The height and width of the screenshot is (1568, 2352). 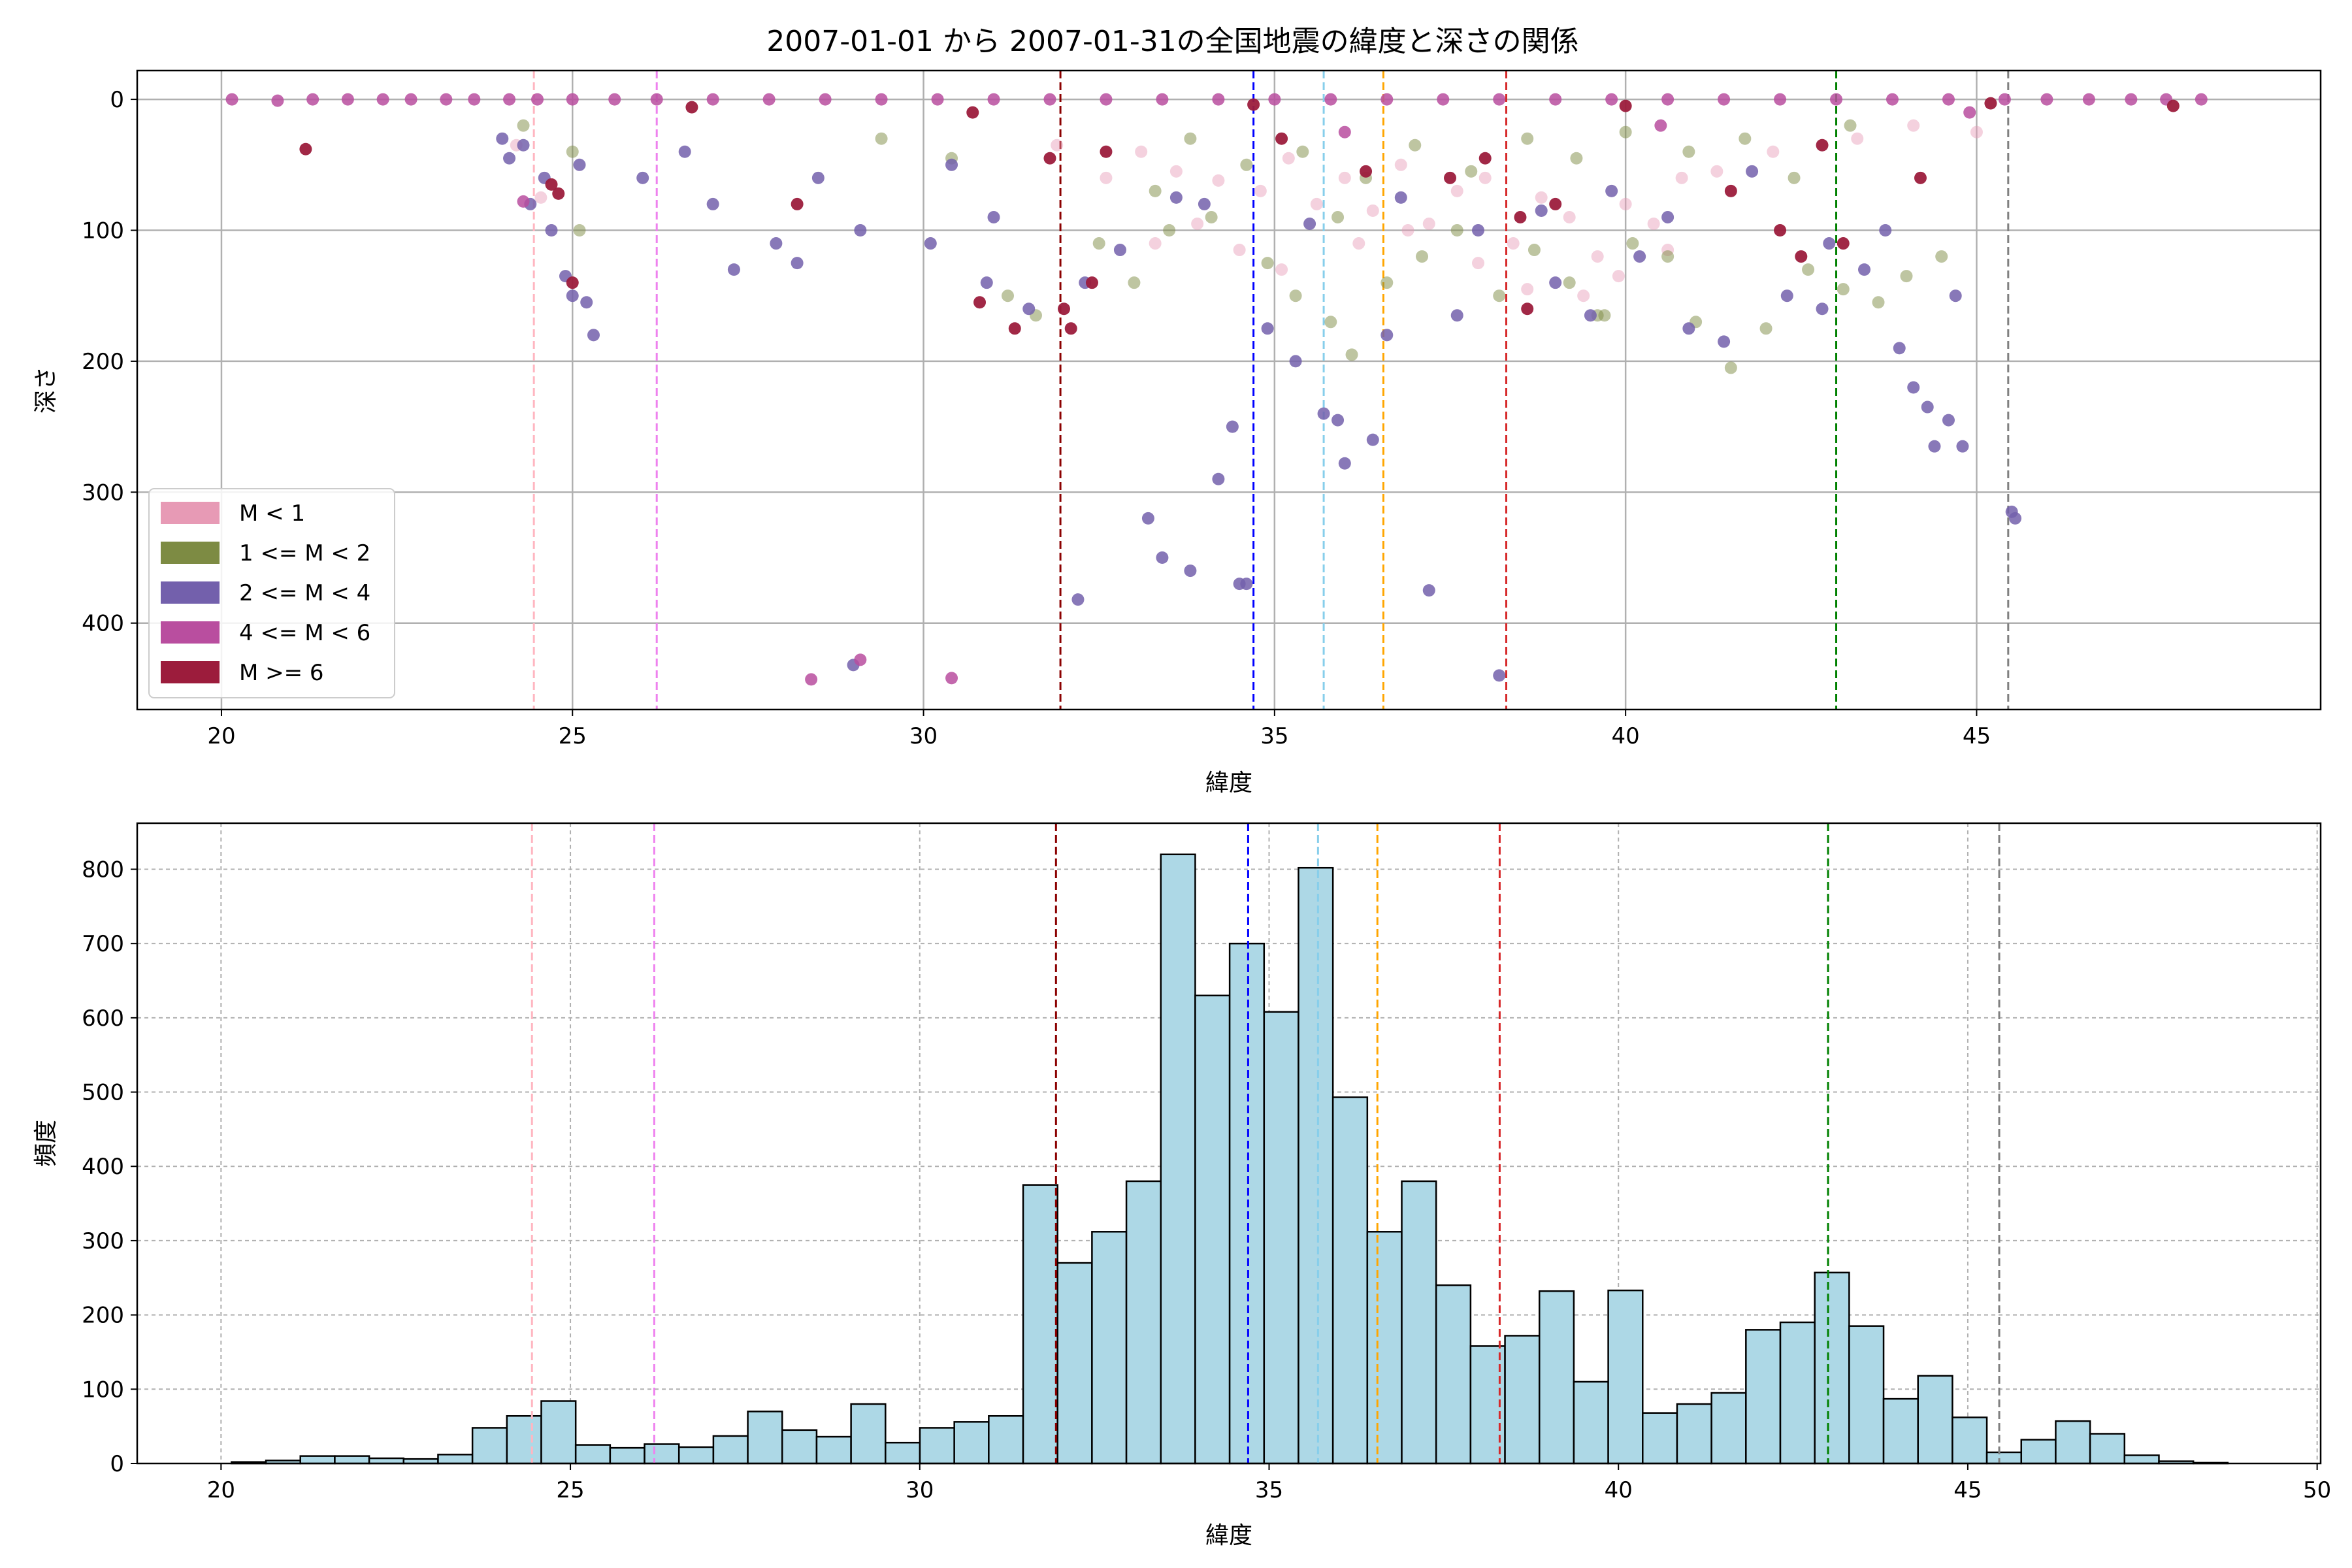 I want to click on histogram-x-tick-label: 40, so click(x=1619, y=1490).